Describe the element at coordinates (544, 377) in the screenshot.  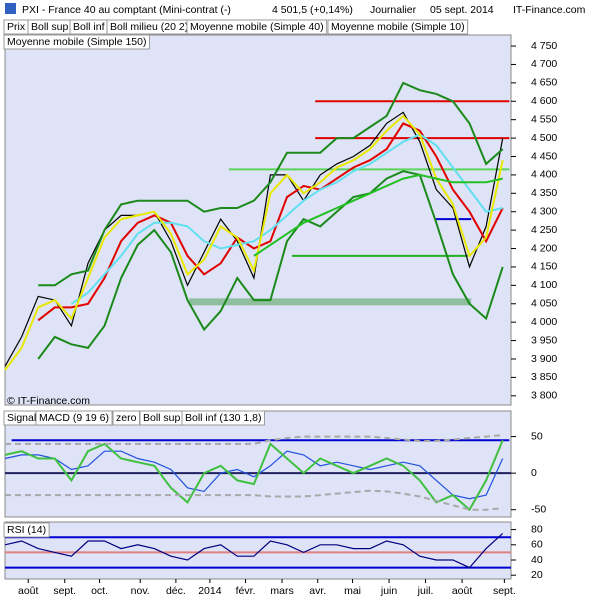
I see `y-tick-label: 3 850` at that location.